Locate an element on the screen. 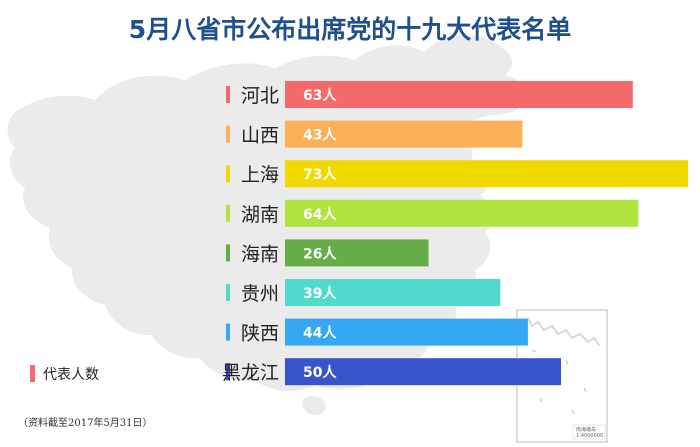  bar-row-6: 贵州 39人 is located at coordinates (363, 292).